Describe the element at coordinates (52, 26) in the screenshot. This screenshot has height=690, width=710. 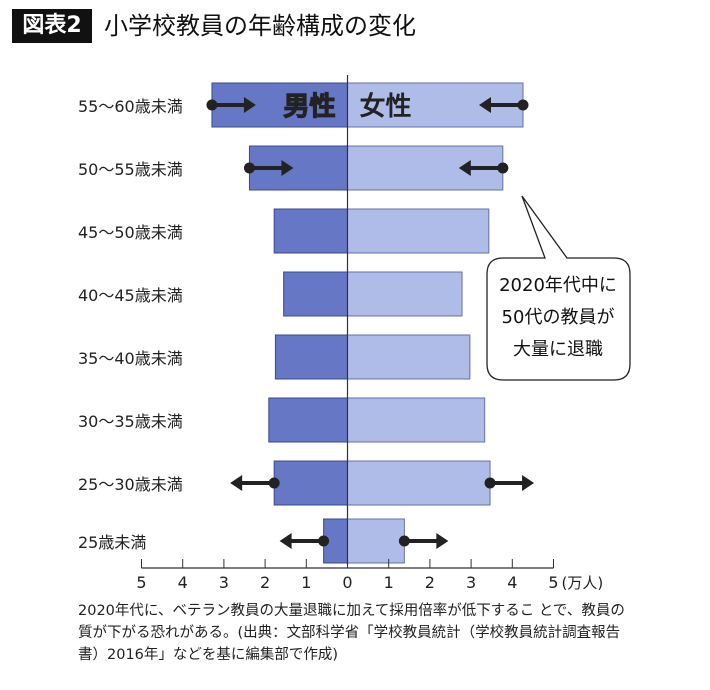
I see `figure-label: 図表2` at that location.